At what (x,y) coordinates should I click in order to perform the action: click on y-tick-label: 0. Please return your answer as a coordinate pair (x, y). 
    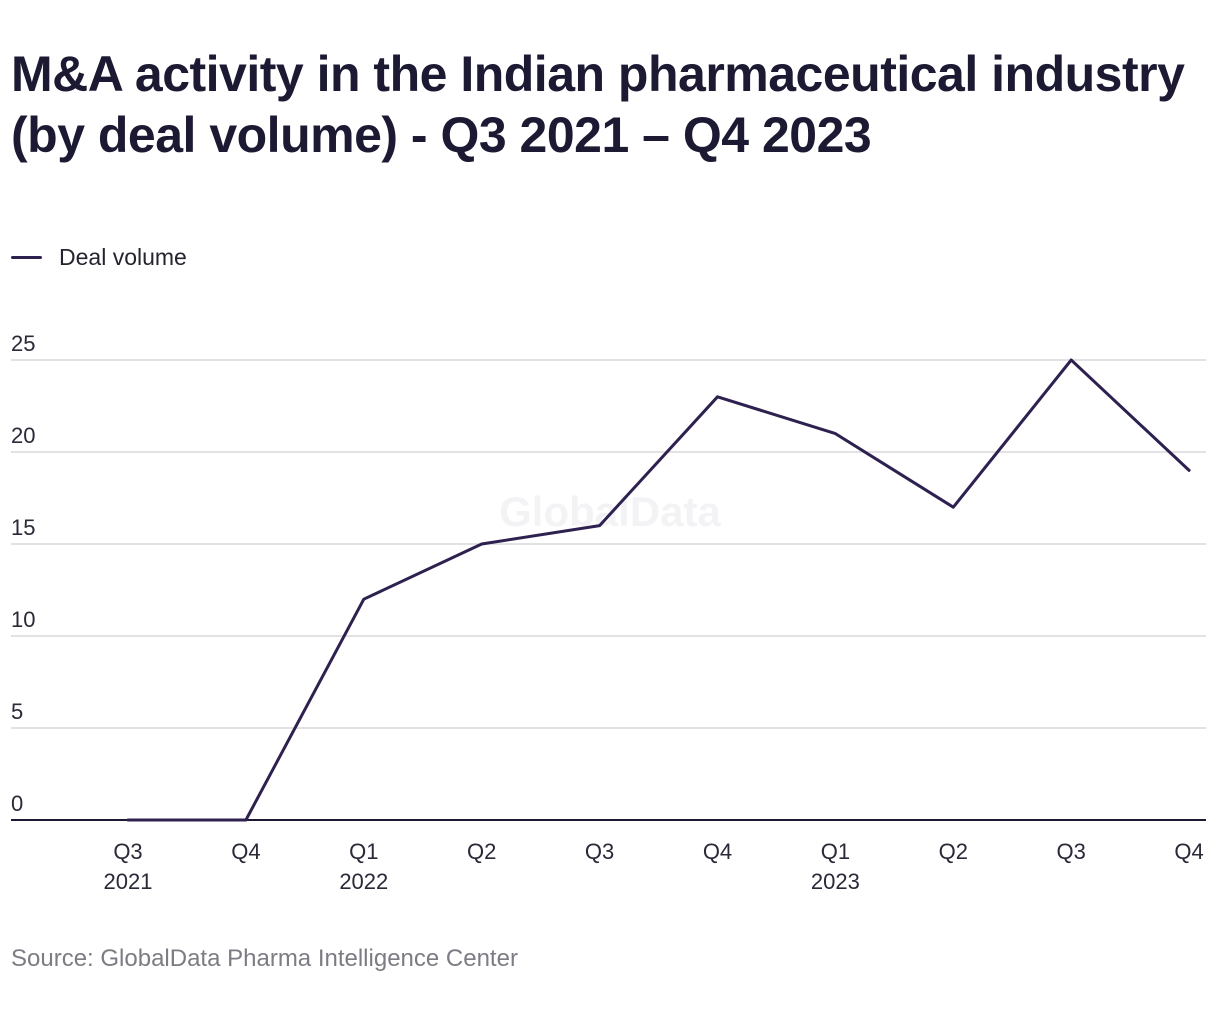
    Looking at the image, I should click on (17, 803).